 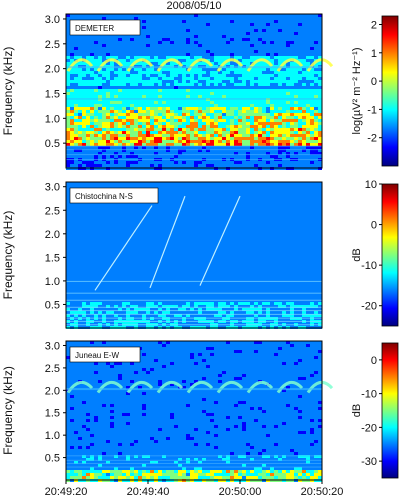 I want to click on x-tick-label: 20:50:20, so click(x=322, y=492).